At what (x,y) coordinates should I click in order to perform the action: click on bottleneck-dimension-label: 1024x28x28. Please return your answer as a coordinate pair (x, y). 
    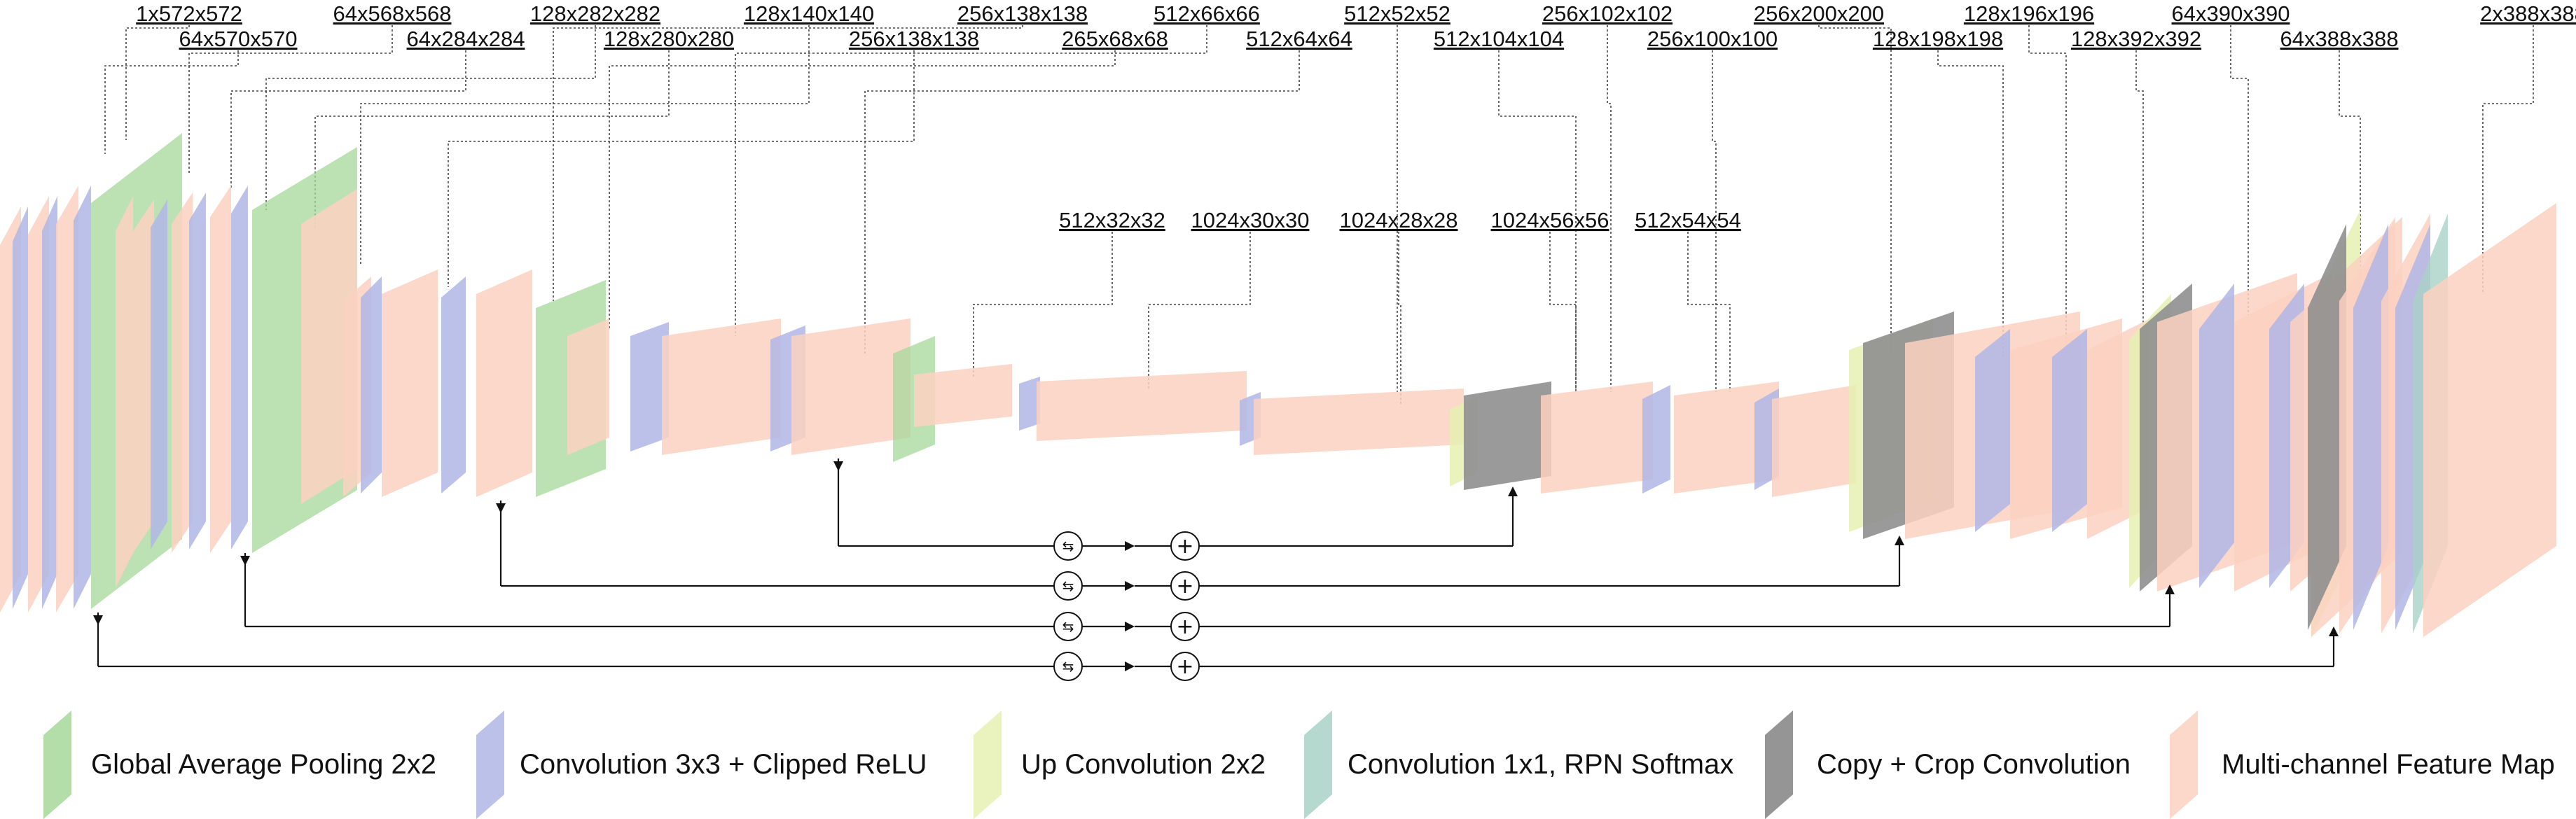
    Looking at the image, I should click on (1399, 220).